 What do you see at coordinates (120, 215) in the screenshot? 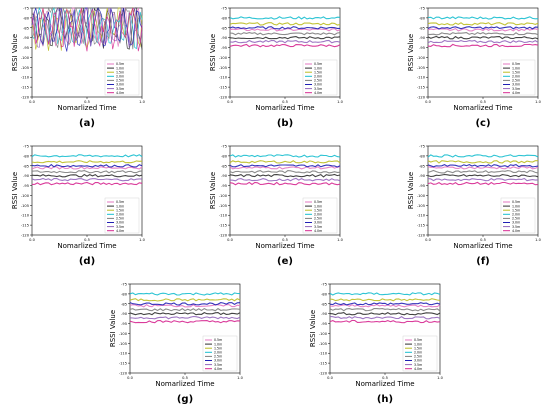
I see `legend-label: 2.0m` at bounding box center [120, 215].